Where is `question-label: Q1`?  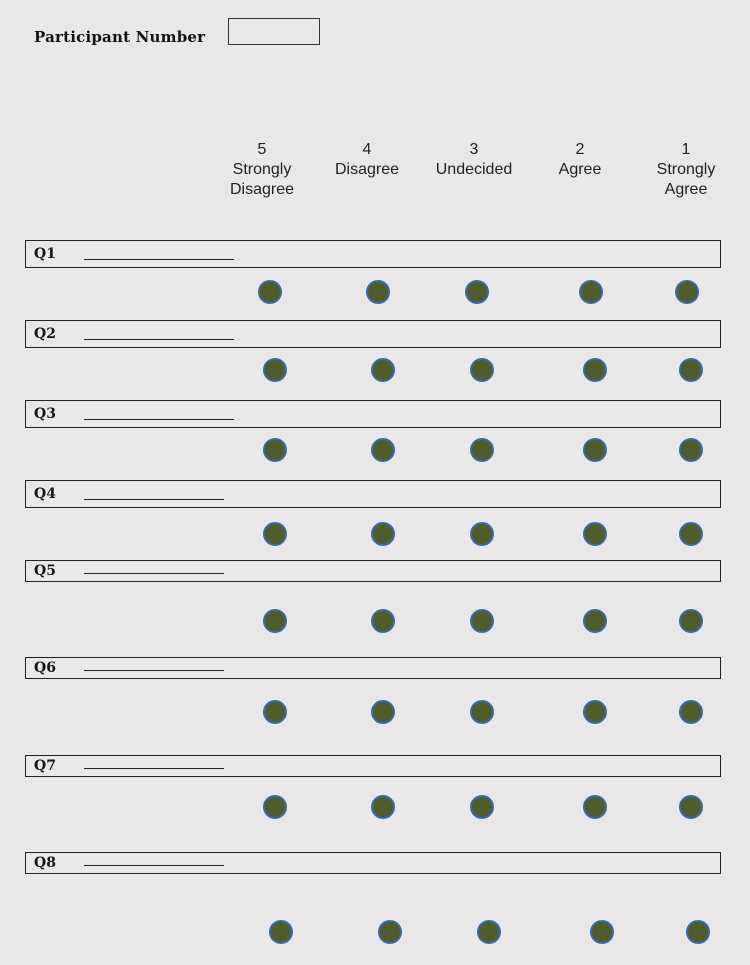 question-label: Q1 is located at coordinates (45, 254).